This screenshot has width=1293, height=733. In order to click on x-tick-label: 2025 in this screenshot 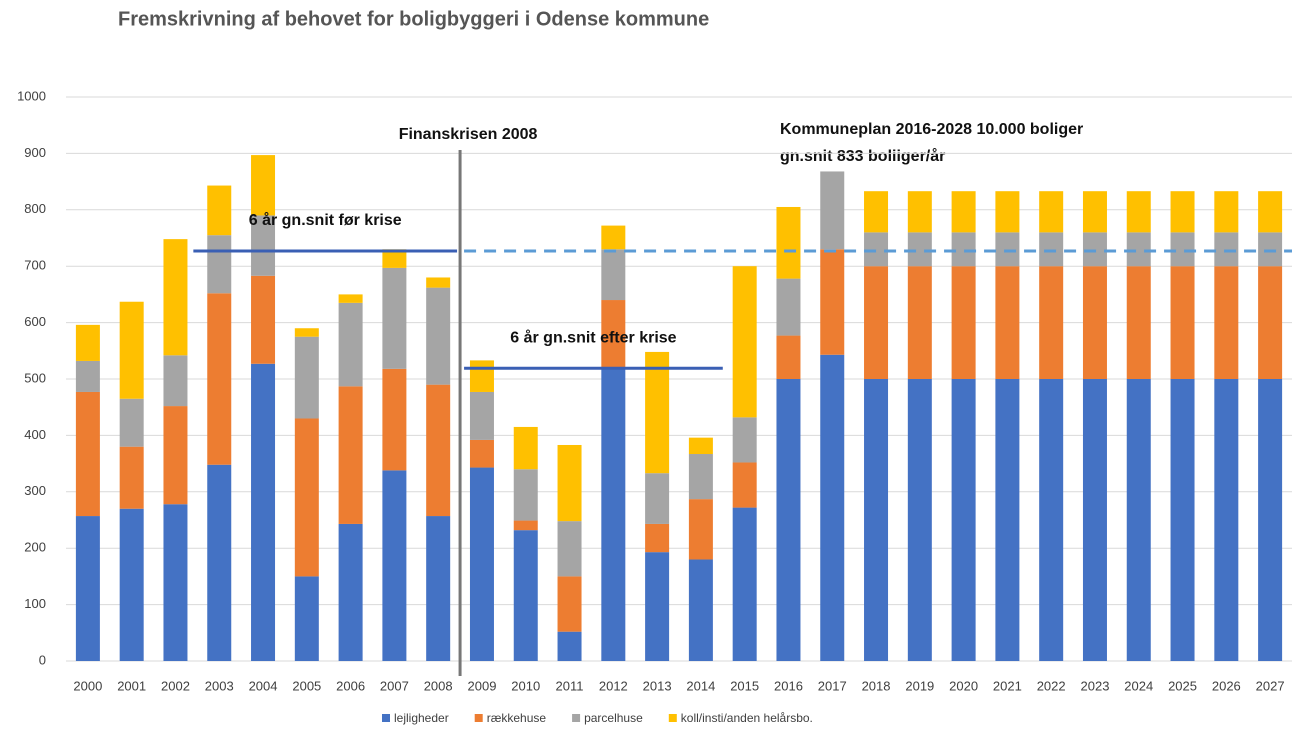, I will do `click(1182, 685)`.